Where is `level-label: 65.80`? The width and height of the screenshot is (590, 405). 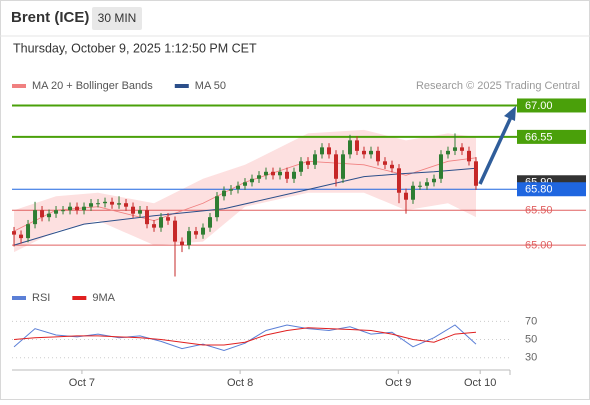
level-label: 65.80 is located at coordinates (539, 190).